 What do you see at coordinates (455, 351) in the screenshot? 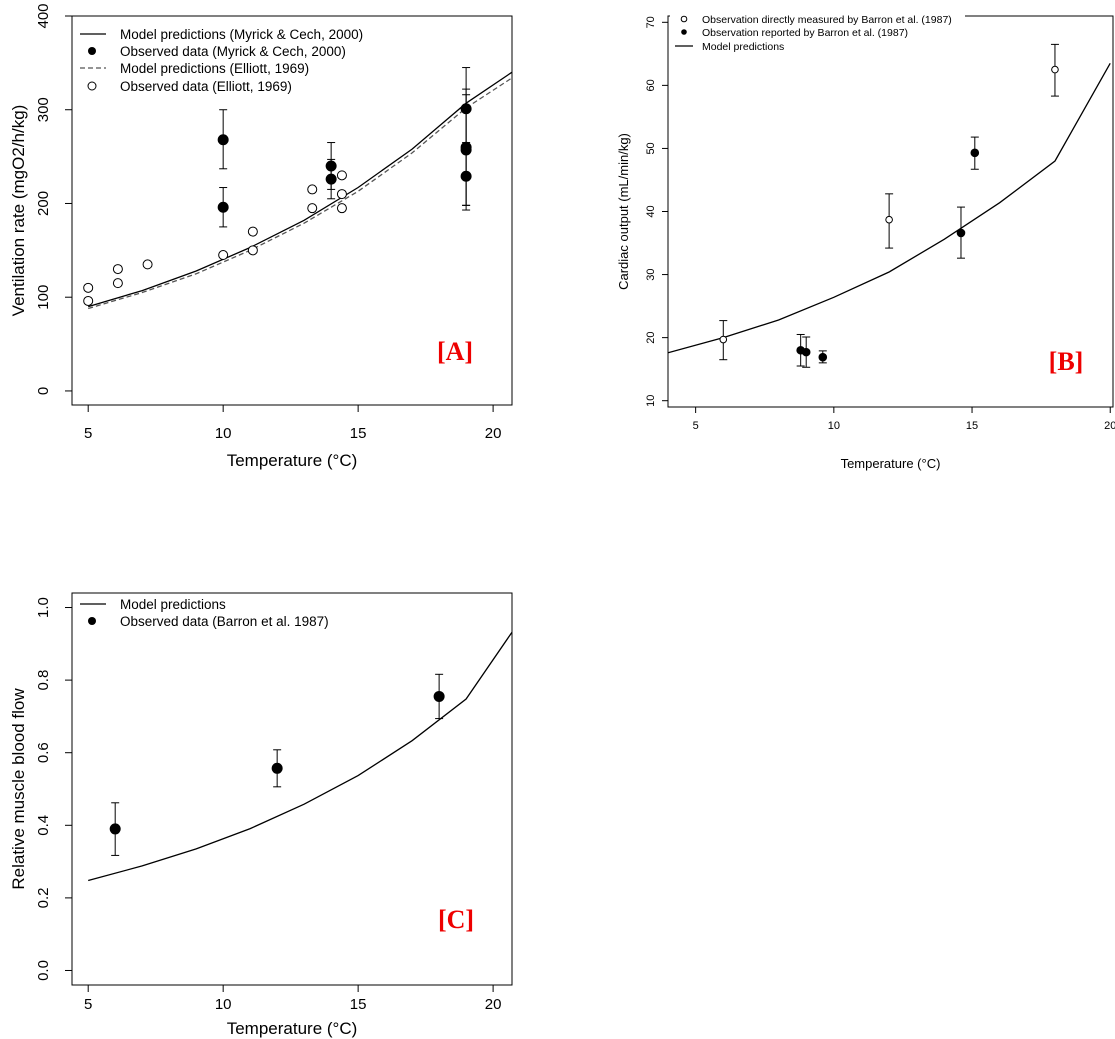
I see `panel-tag: [A]` at bounding box center [455, 351].